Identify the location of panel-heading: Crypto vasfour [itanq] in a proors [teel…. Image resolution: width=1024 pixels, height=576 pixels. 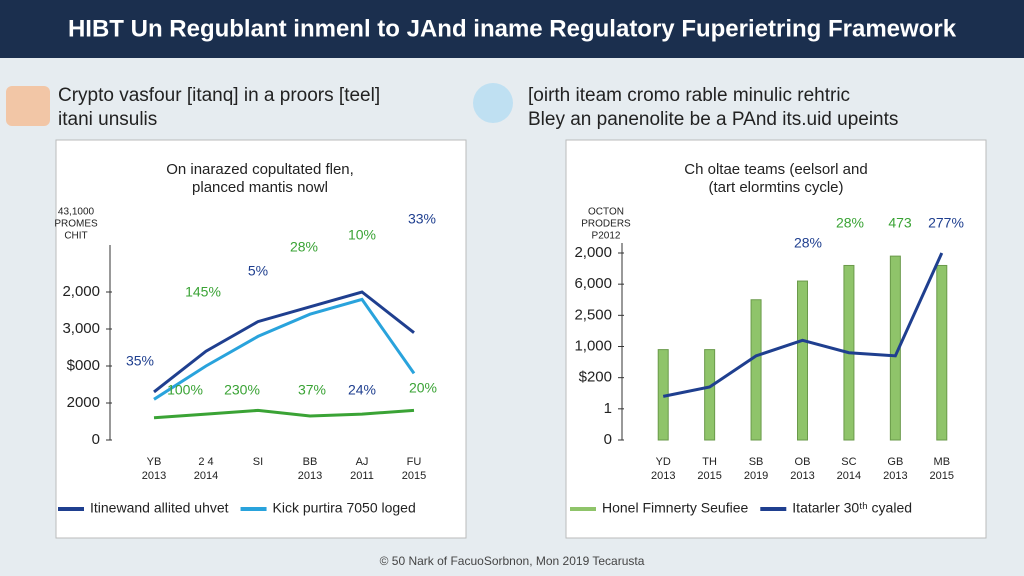
(219, 95).